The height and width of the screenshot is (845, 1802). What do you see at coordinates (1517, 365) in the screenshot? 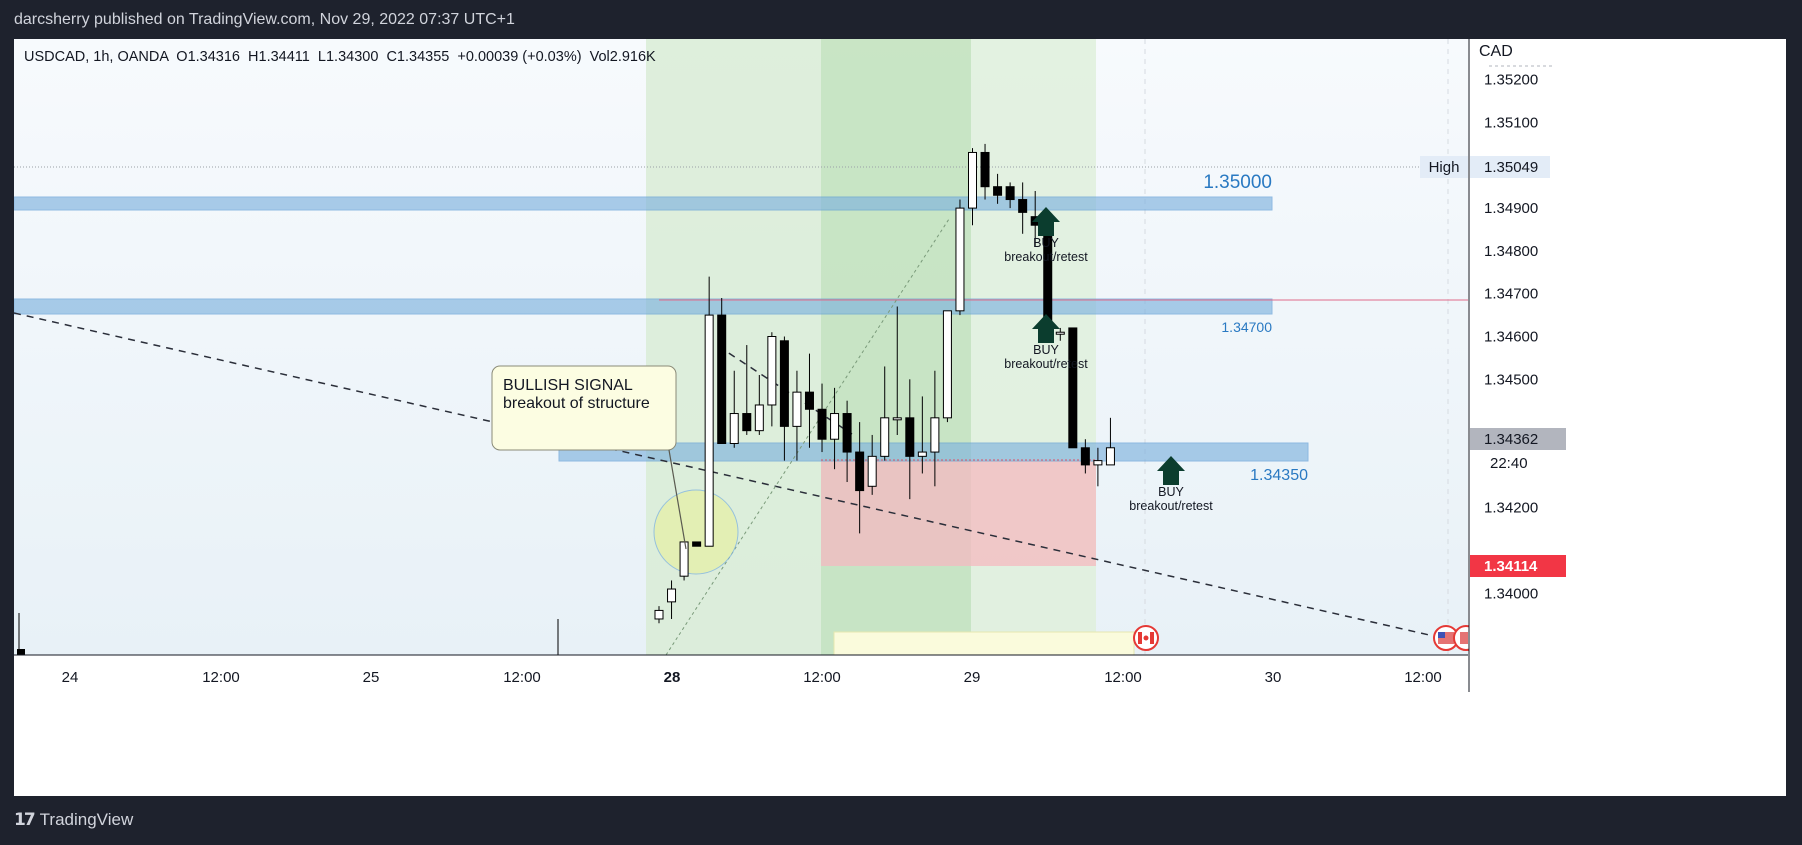
I see `price-axis` at bounding box center [1517, 365].